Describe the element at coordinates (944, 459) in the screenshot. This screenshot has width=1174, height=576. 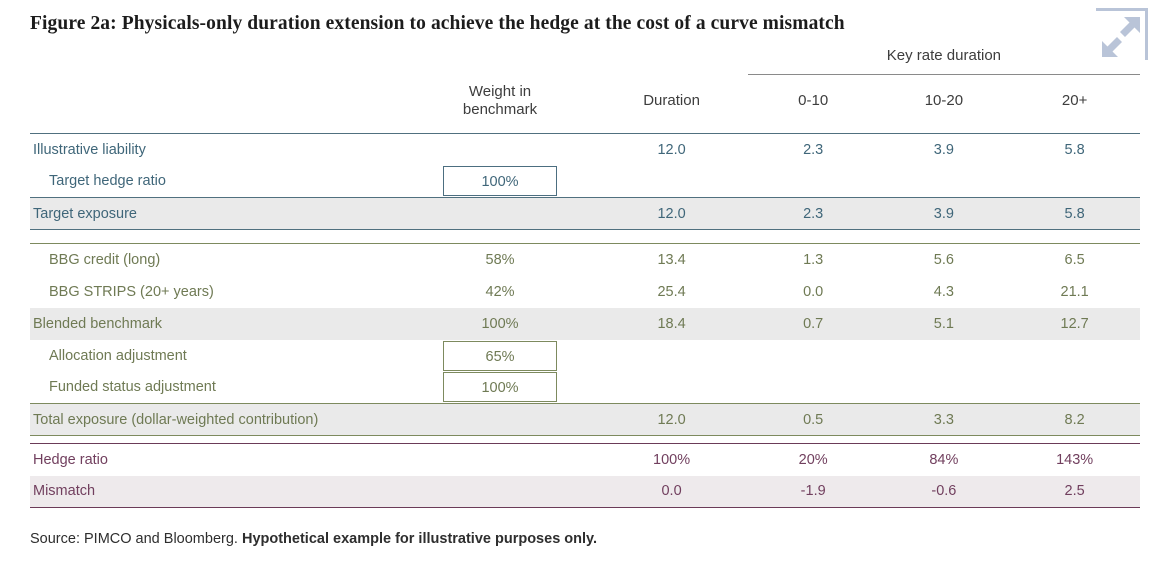
I see `cell-krd-10-20: 84%` at that location.